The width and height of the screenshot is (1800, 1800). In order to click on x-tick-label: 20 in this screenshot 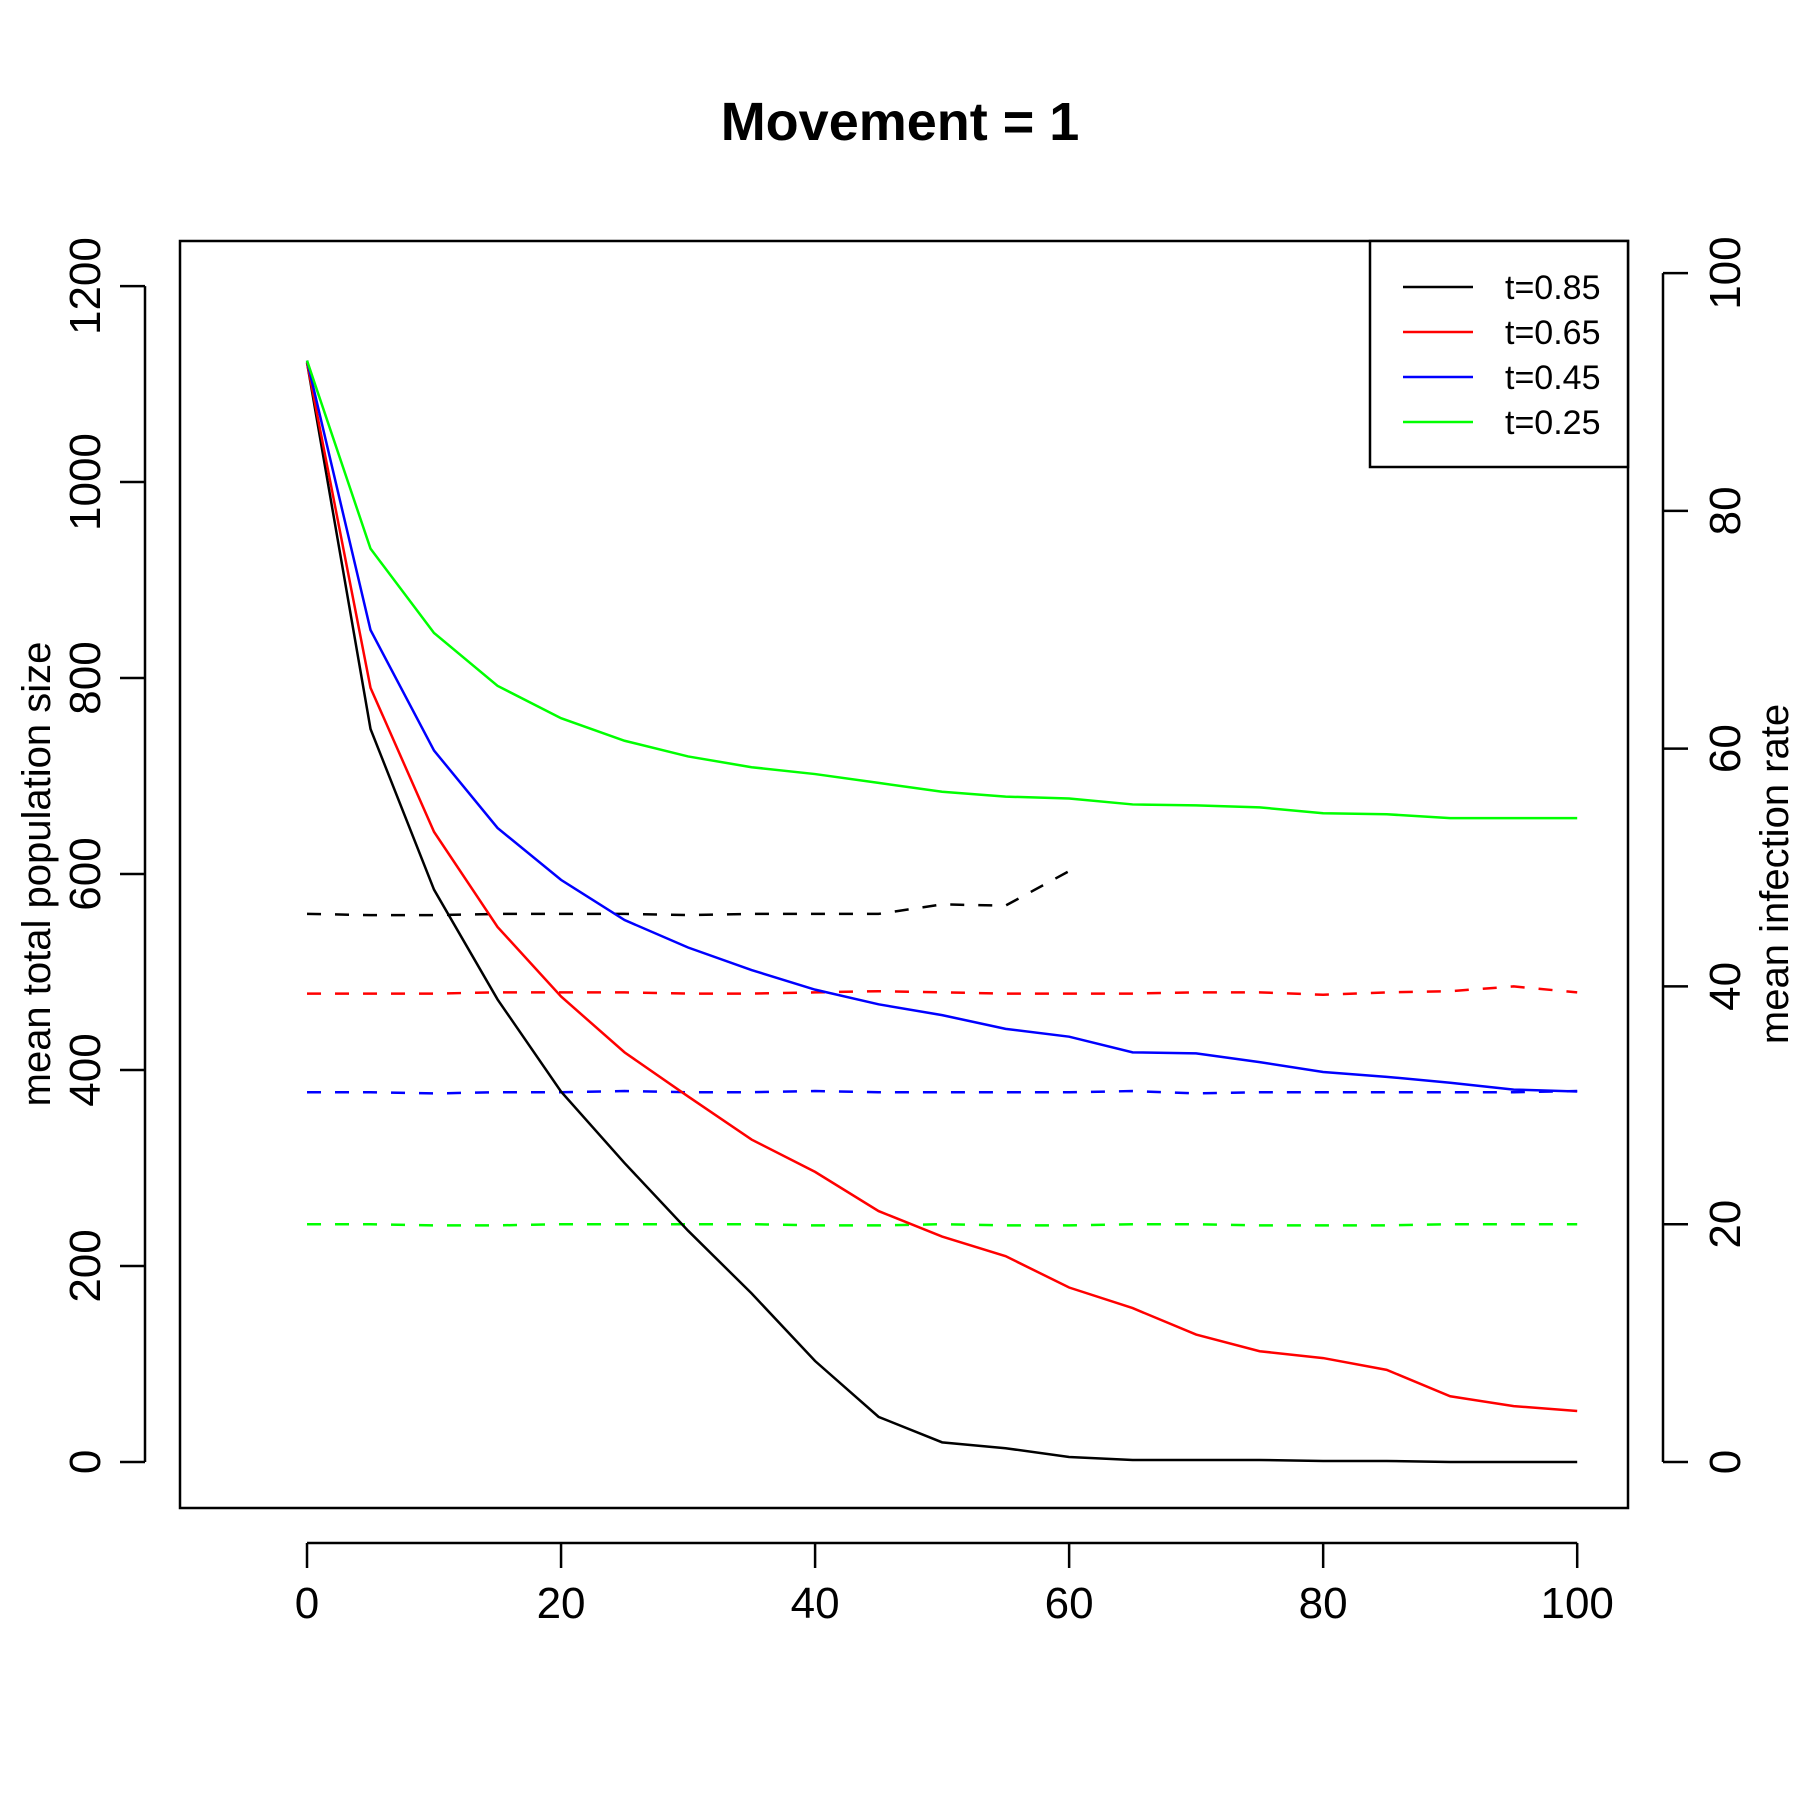, I will do `click(561, 1603)`.